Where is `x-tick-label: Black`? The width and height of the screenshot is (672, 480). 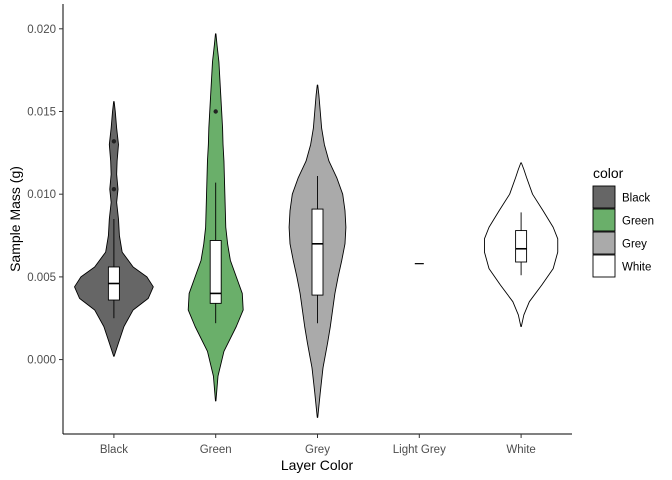 x-tick-label: Black is located at coordinates (114, 450).